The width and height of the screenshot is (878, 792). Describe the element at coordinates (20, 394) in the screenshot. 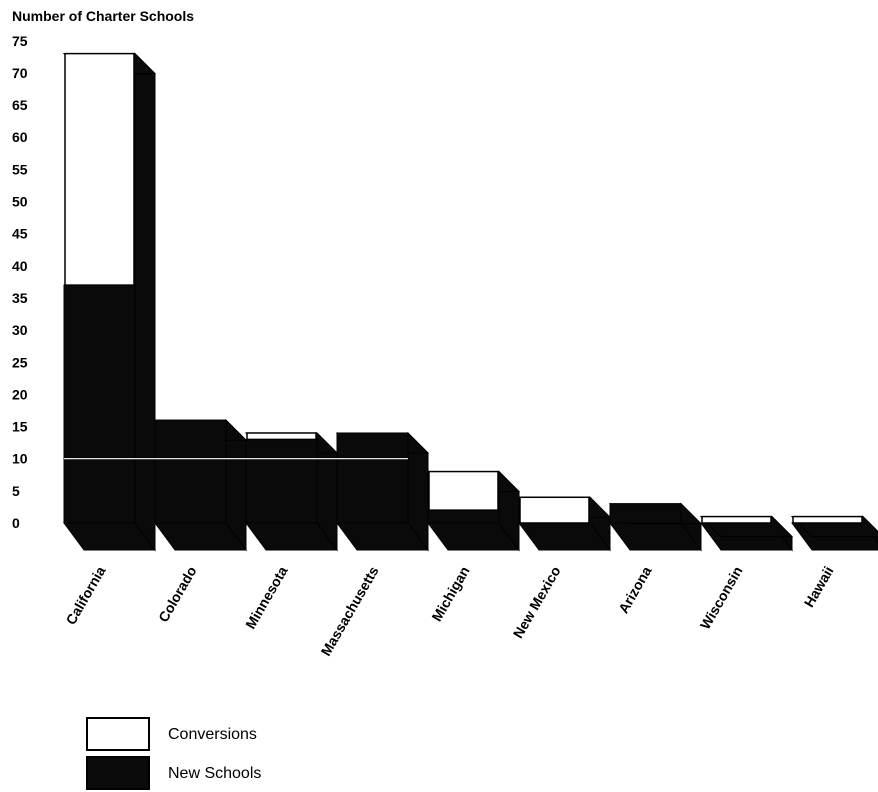

I see `y-tick-label: 20` at that location.